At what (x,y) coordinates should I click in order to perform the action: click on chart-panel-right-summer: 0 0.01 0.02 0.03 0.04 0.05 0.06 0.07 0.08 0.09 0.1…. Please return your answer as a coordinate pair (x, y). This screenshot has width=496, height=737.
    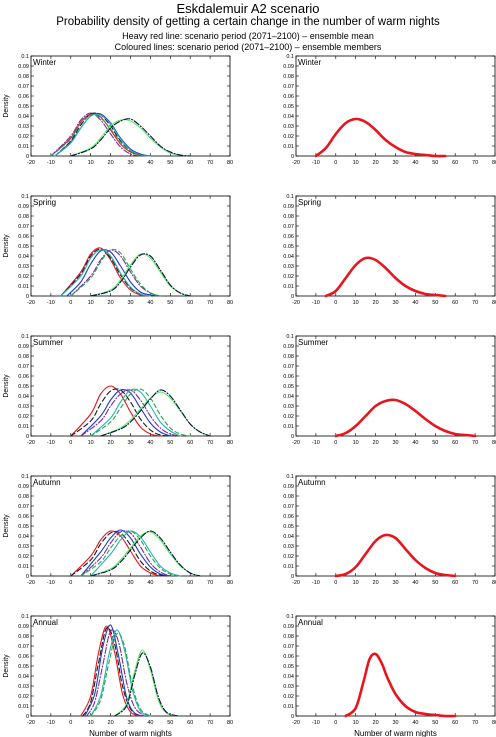
    Looking at the image, I should click on (389, 390).